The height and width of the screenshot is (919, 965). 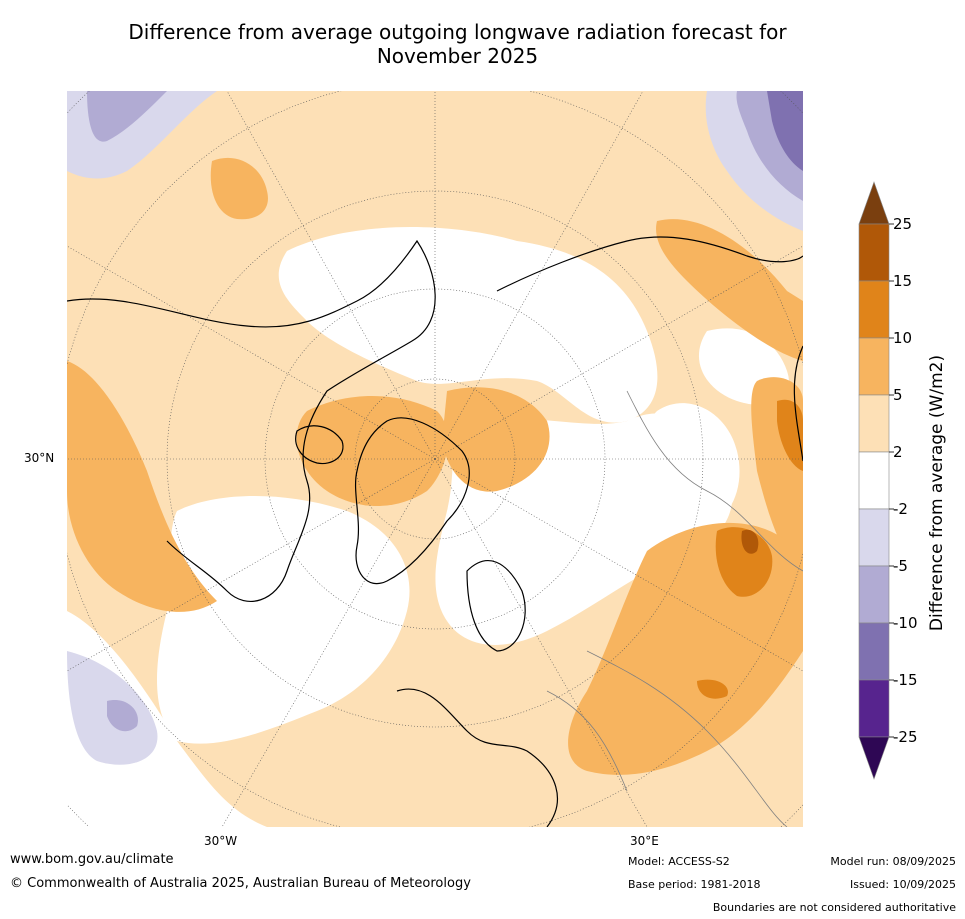 I want to click on cbar-tick: 15, so click(x=903, y=281).